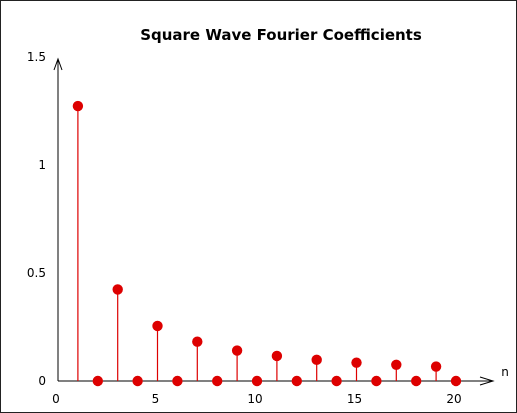 The width and height of the screenshot is (517, 413). What do you see at coordinates (42, 165) in the screenshot?
I see `y-tick-label: 1` at bounding box center [42, 165].